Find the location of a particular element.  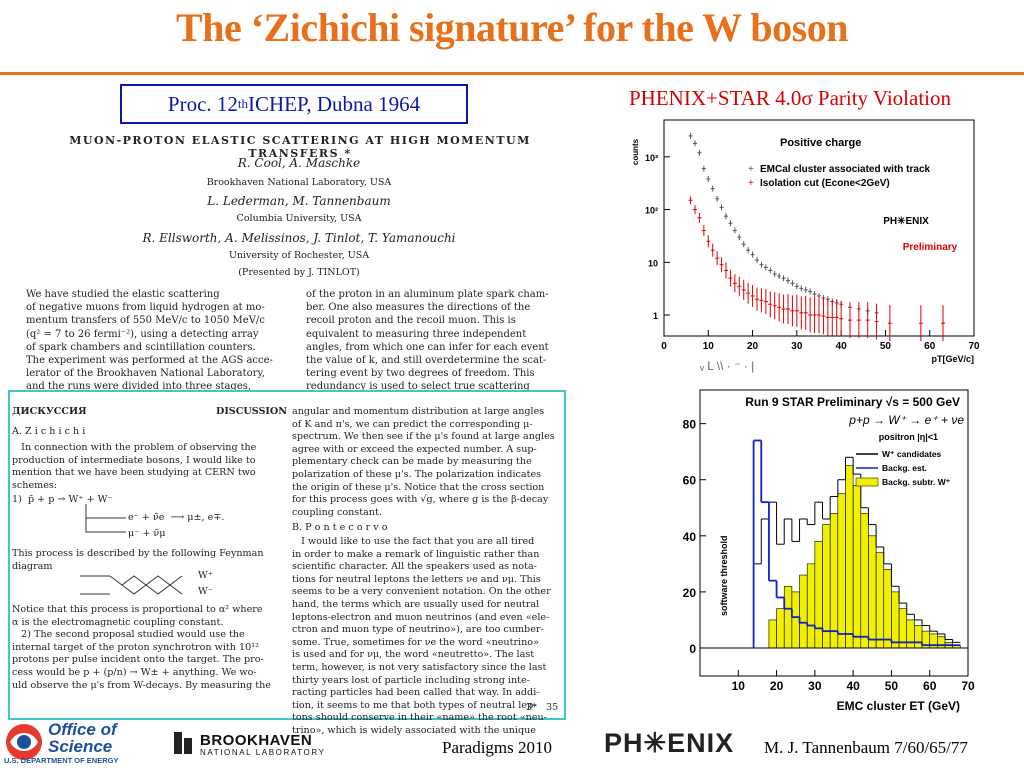

title-divider is located at coordinates (512, 73).